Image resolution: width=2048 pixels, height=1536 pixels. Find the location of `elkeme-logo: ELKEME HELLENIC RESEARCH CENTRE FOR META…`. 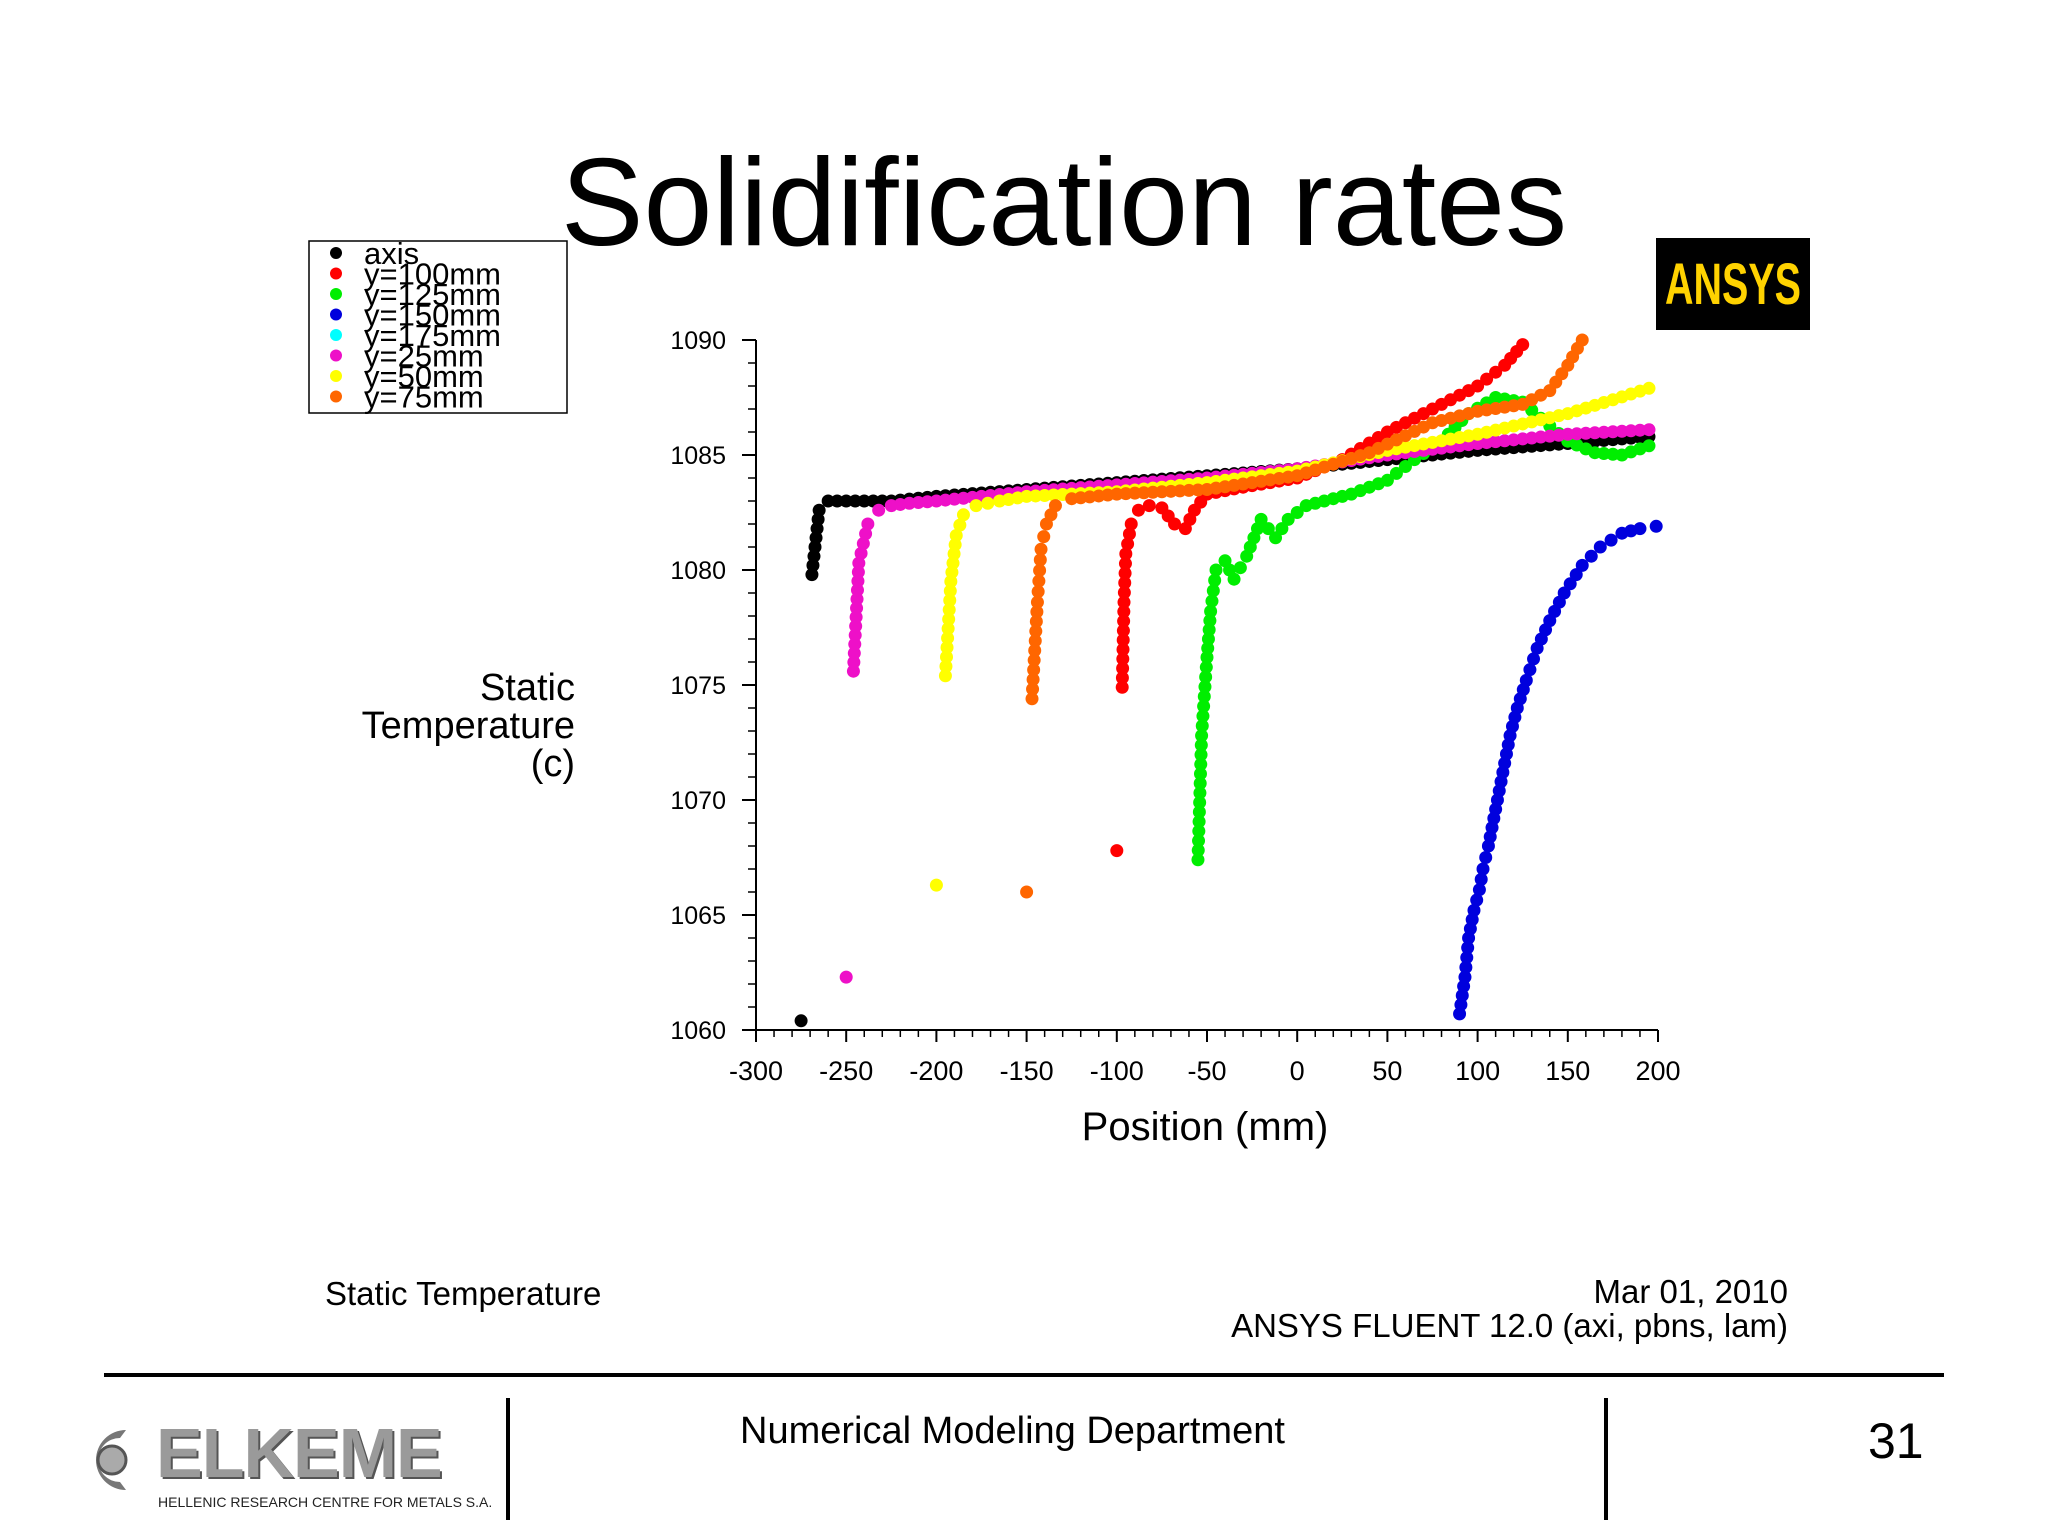

elkeme-logo: ELKEME HELLENIC RESEARCH CENTRE FOR META… is located at coordinates (284, 1465).